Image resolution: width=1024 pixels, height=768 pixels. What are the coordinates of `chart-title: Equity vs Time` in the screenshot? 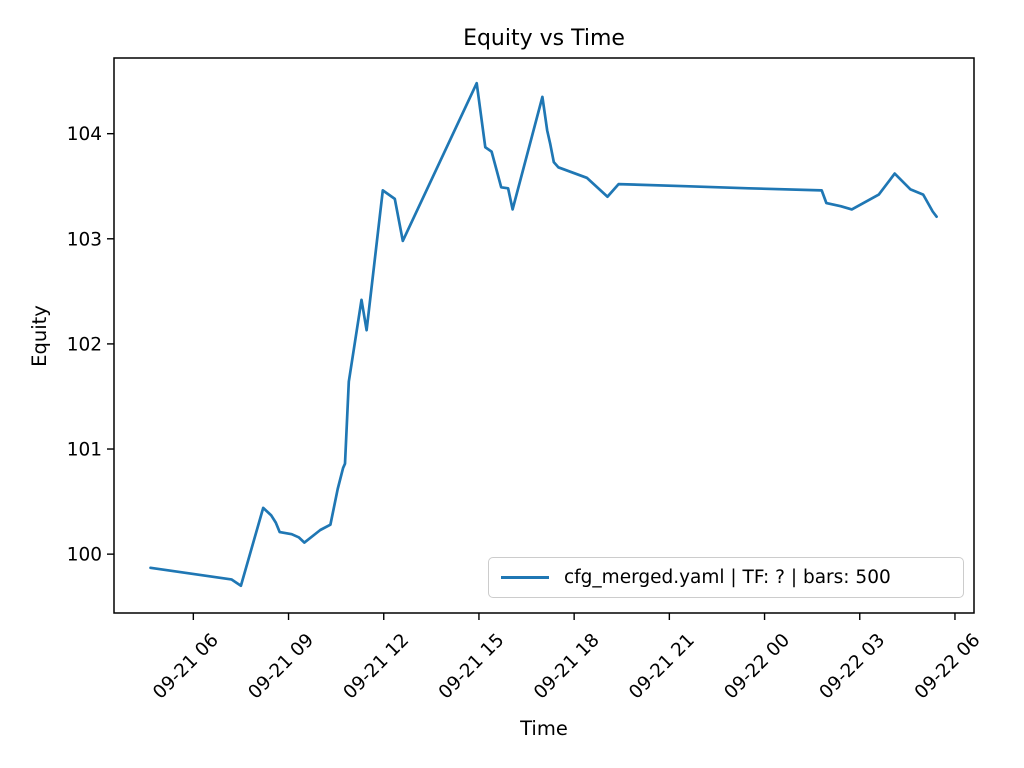 It's located at (544, 38).